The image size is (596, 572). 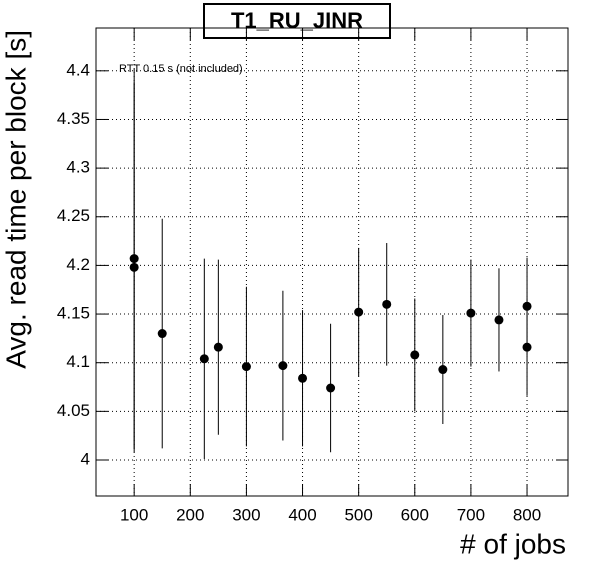 What do you see at coordinates (134, 514) in the screenshot?
I see `x-tick-label: 100` at bounding box center [134, 514].